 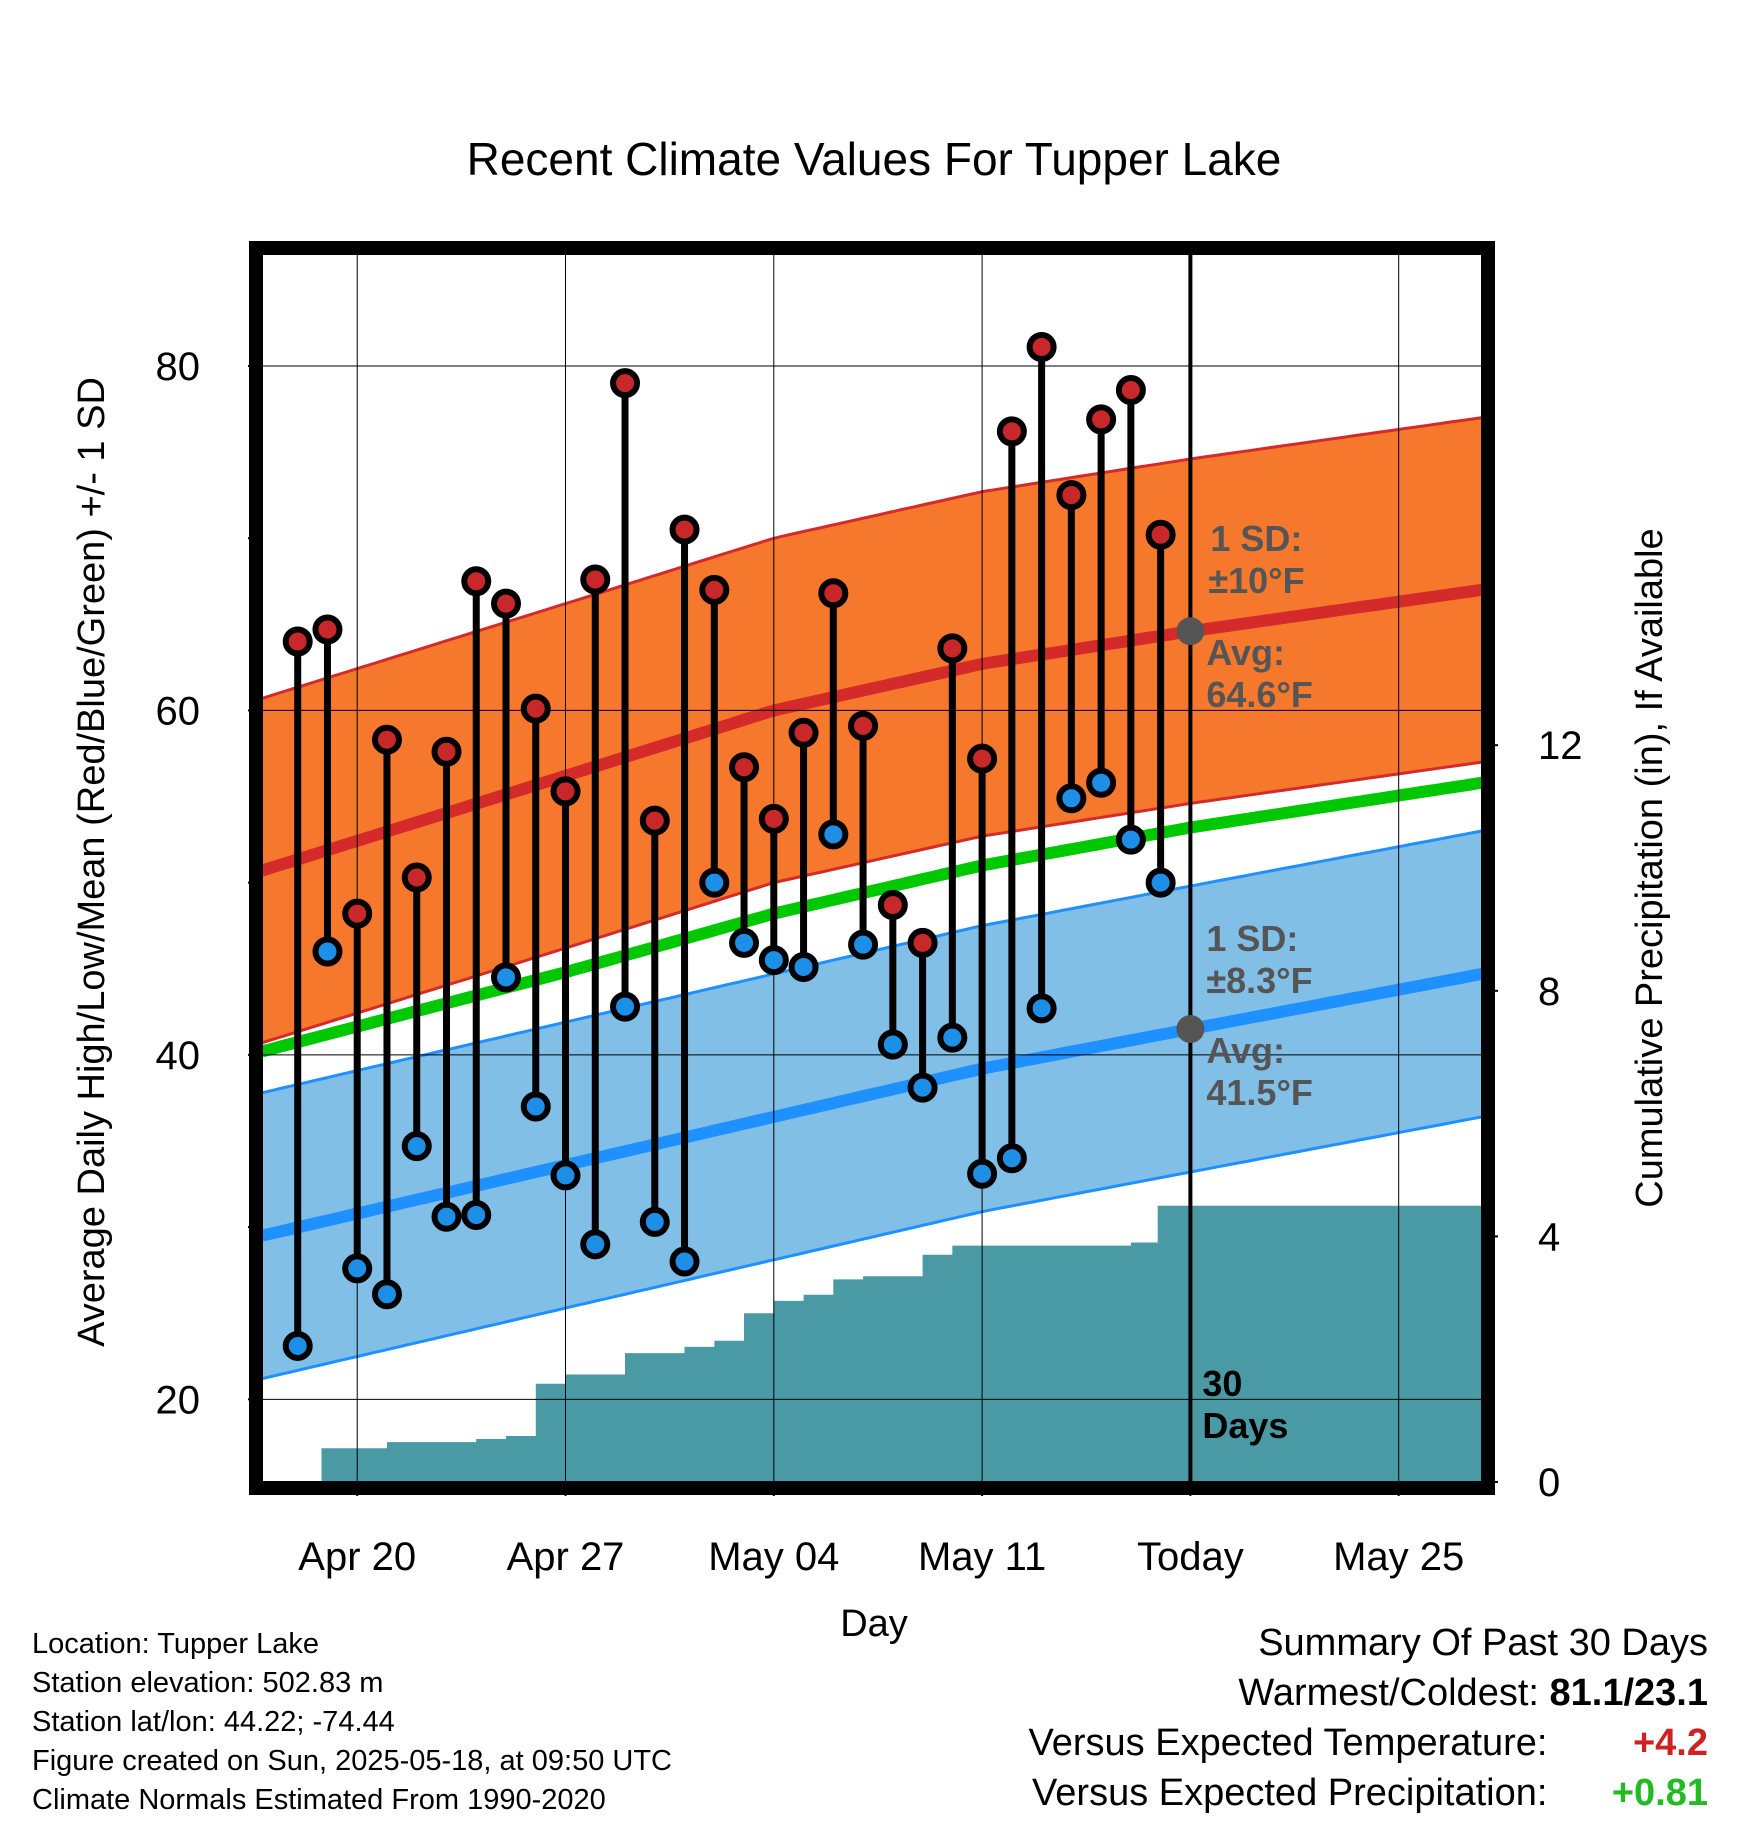 I want to click on low-normal-line, so click(x=872, y=1105).